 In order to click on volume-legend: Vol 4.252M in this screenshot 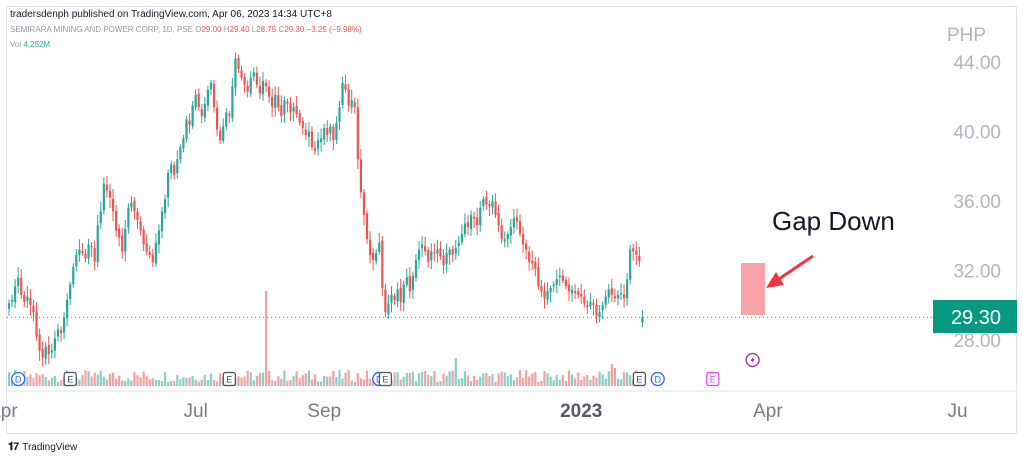, I will do `click(30, 44)`.